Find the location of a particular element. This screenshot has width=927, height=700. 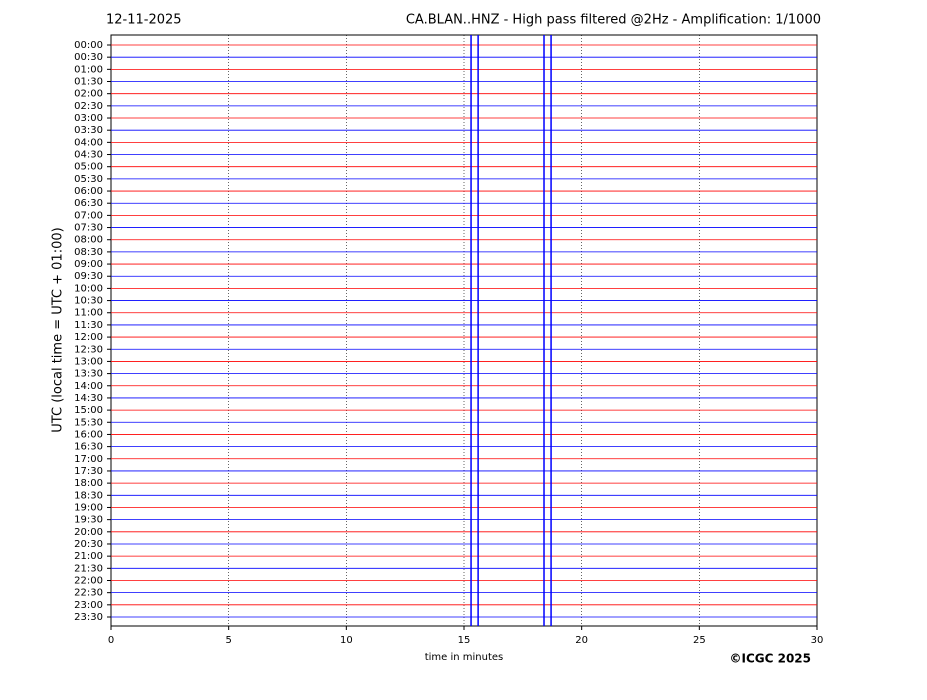

y-tick-label: 16:30 is located at coordinates (88, 447).